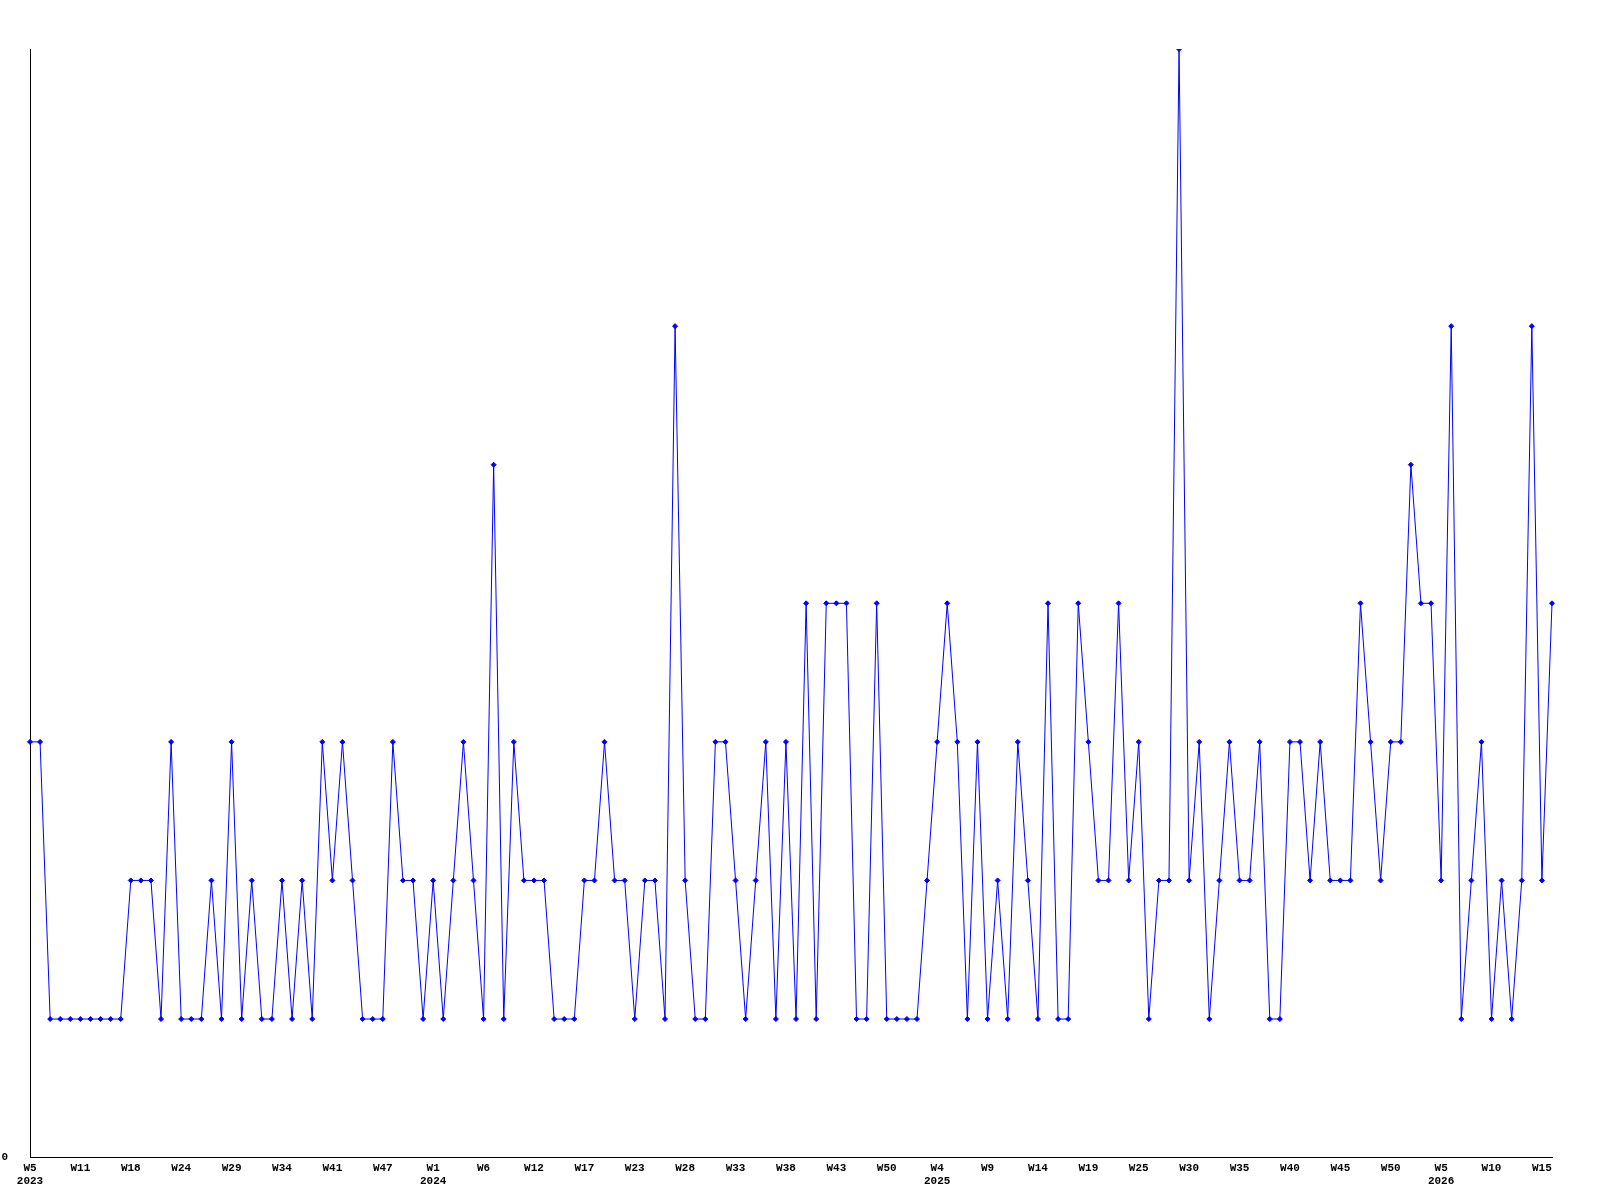 This screenshot has width=1600, height=1200. What do you see at coordinates (1139, 1167) in the screenshot?
I see `x-tick-label: W25` at bounding box center [1139, 1167].